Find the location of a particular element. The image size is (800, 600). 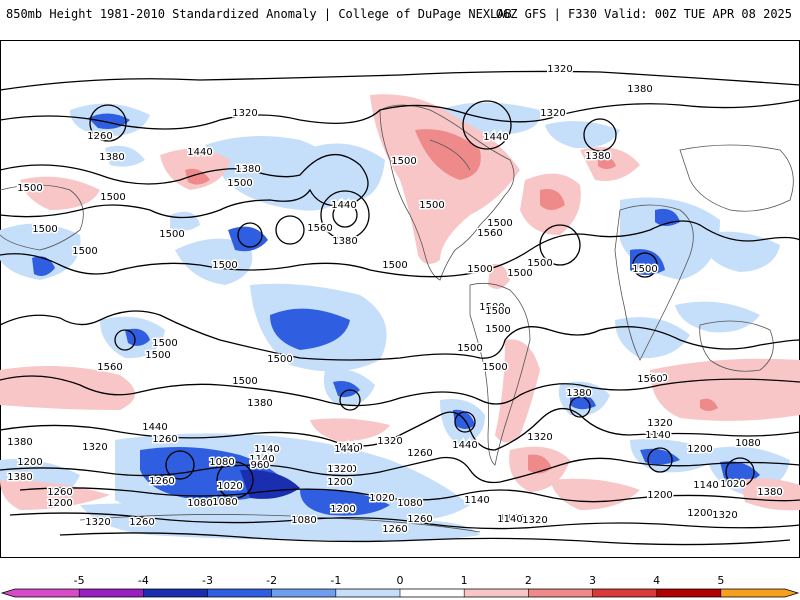

colorbar-tick-label: -3 is located at coordinates (207, 580).